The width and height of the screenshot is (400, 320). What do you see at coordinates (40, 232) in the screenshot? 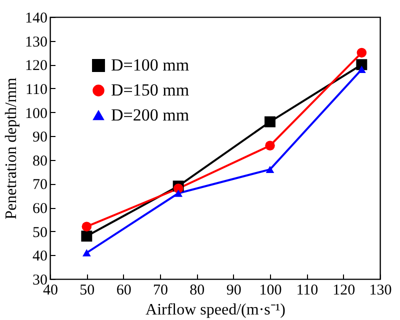
I see `y-tick-label: 50` at bounding box center [40, 232].